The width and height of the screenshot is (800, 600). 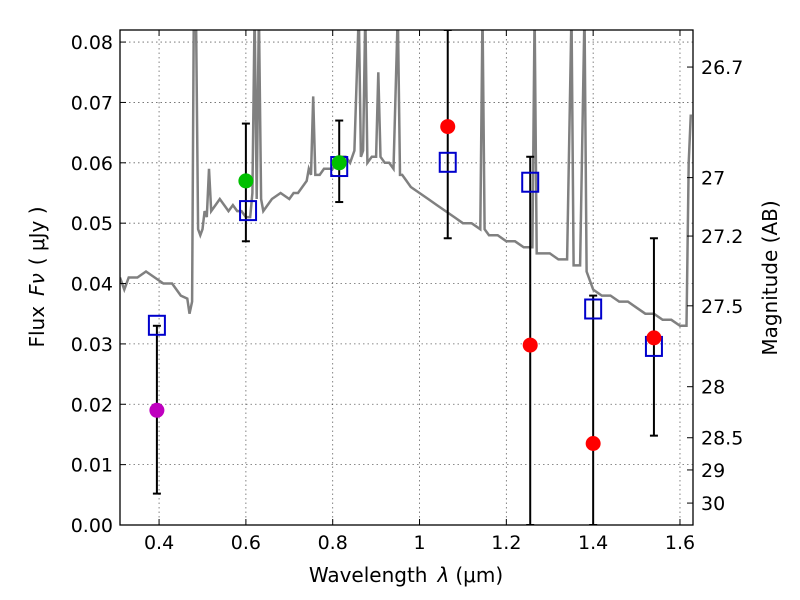 I want to click on y-tick-label-6: 0.06, so click(x=92, y=164).